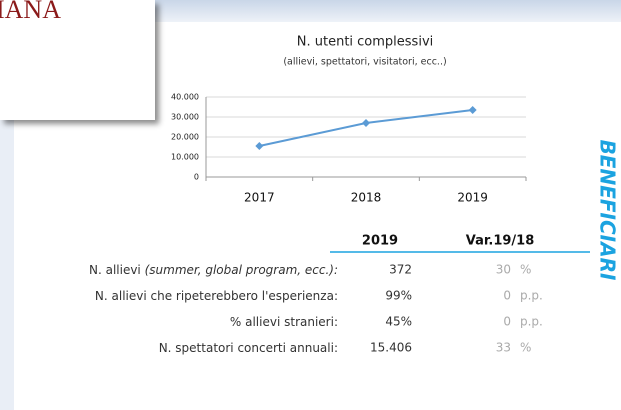 The width and height of the screenshot is (621, 410). I want to click on y-tick-label: 20.000, so click(185, 137).